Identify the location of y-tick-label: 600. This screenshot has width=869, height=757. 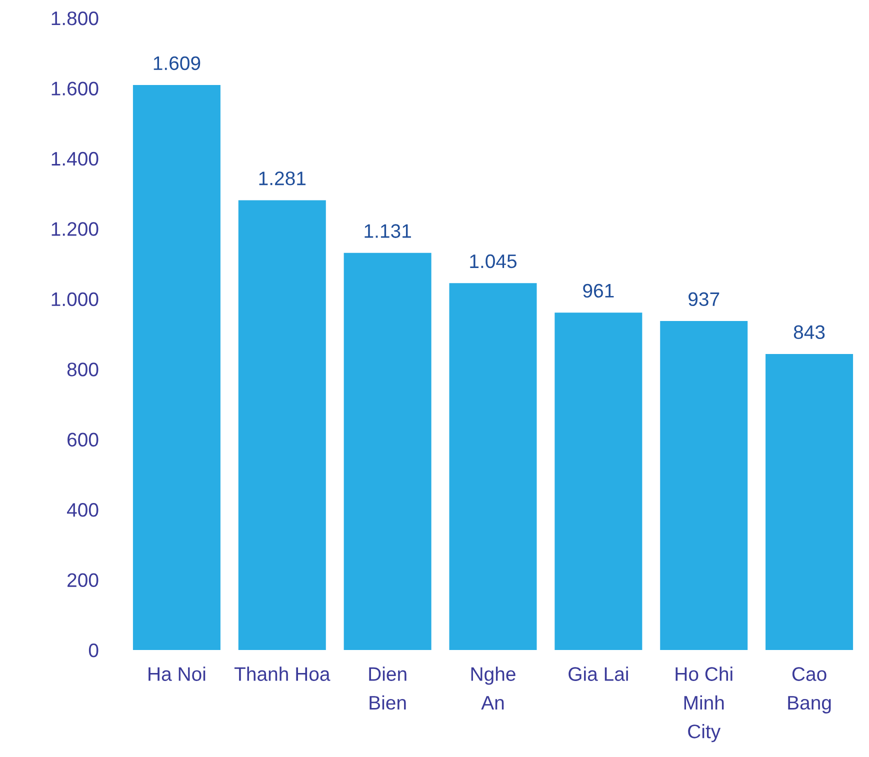
(83, 439).